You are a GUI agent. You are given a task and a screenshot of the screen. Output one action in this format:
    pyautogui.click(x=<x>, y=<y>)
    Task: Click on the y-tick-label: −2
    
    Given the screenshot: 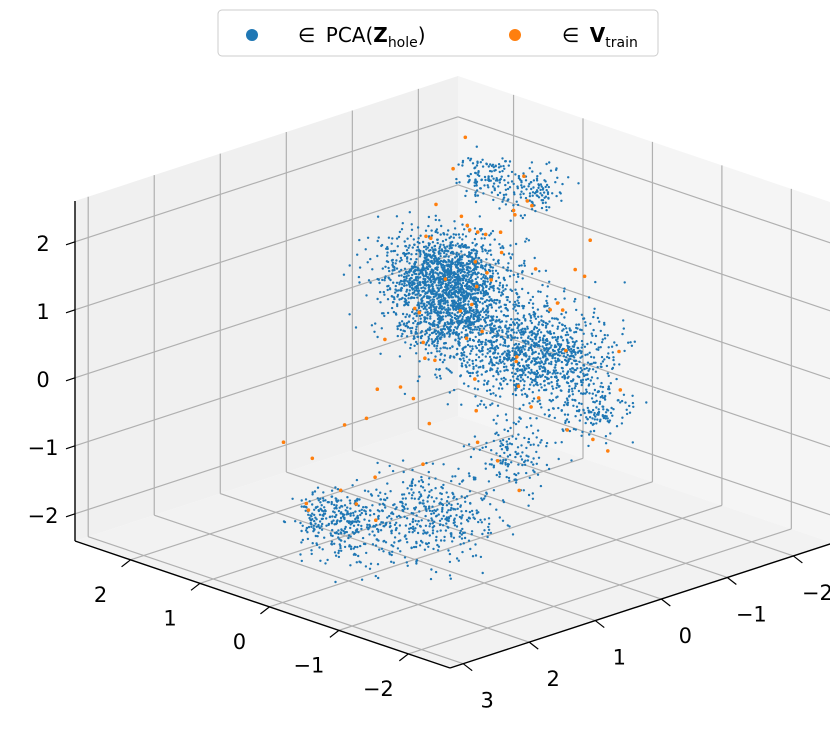 What is the action you would take?
    pyautogui.click(x=816, y=593)
    